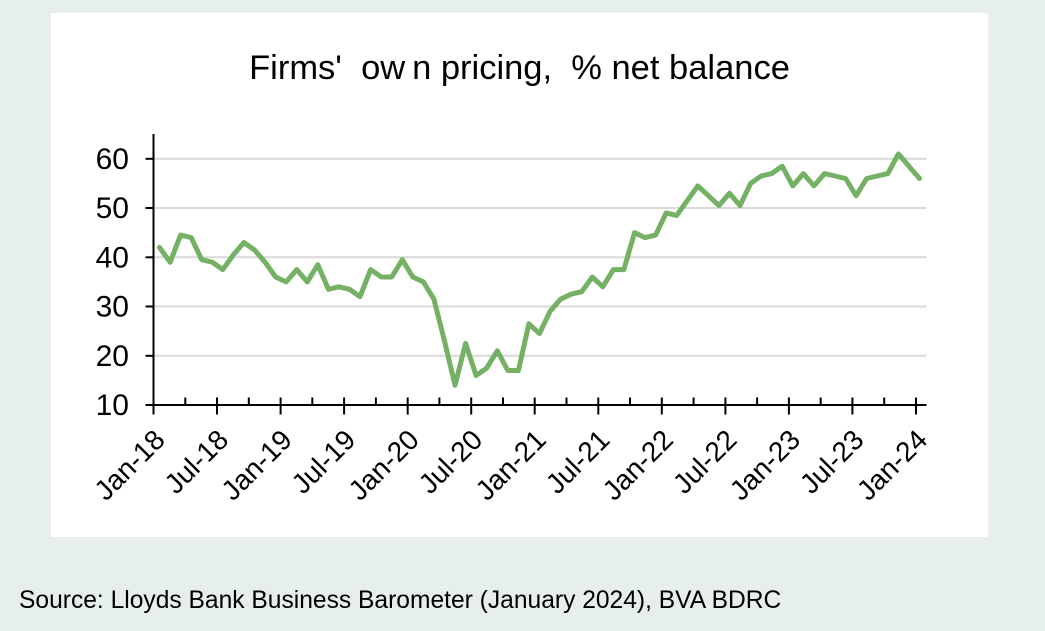 The width and height of the screenshot is (1045, 631). I want to click on svg-text: 30, so click(112, 307).